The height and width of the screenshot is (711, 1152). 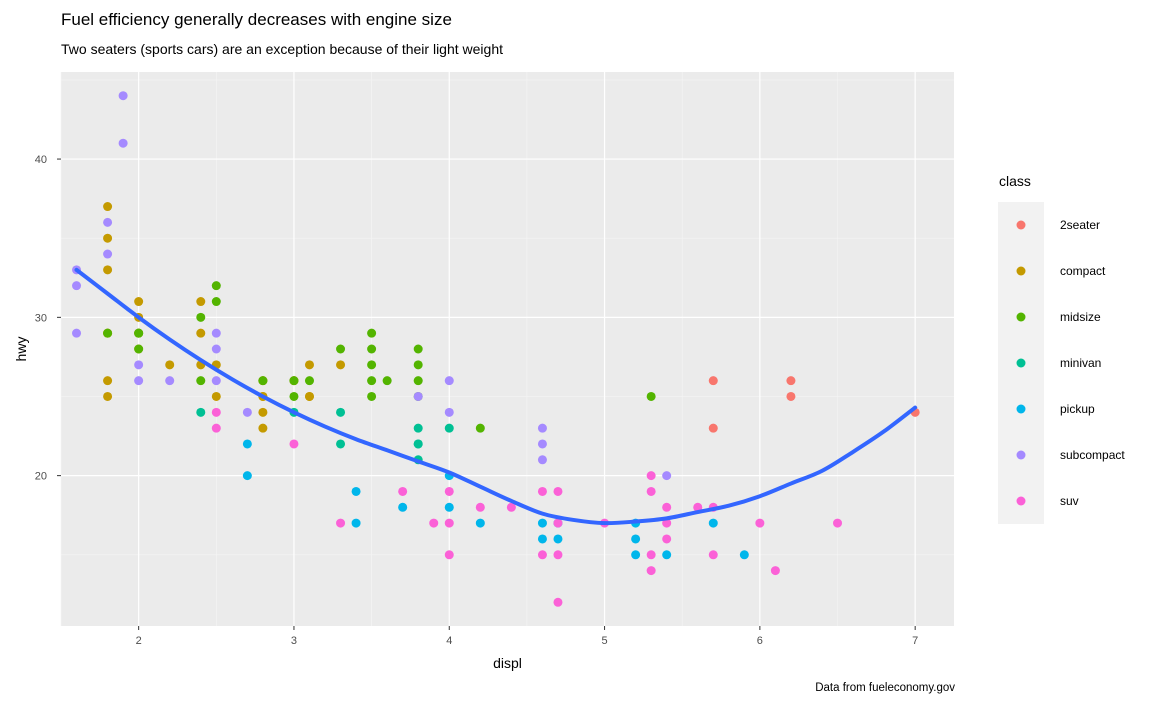 I want to click on legend-title: class, so click(x=1015, y=181).